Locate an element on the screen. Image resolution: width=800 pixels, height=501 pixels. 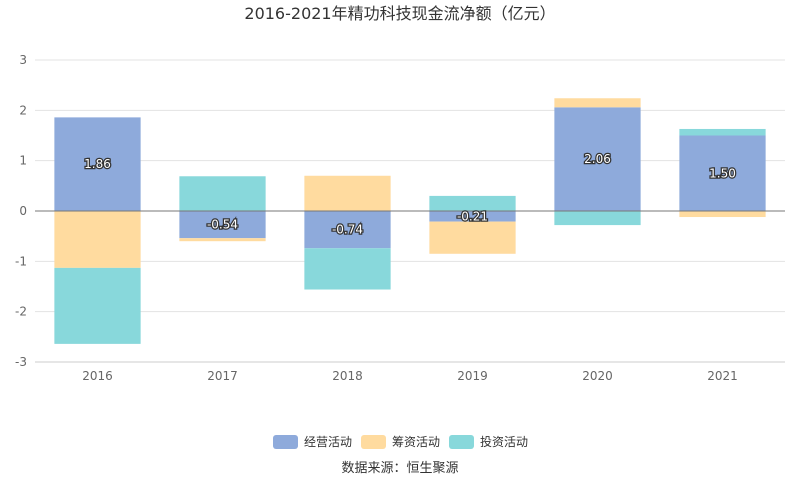
data-label-2021: 1.50 is located at coordinates (722, 173).